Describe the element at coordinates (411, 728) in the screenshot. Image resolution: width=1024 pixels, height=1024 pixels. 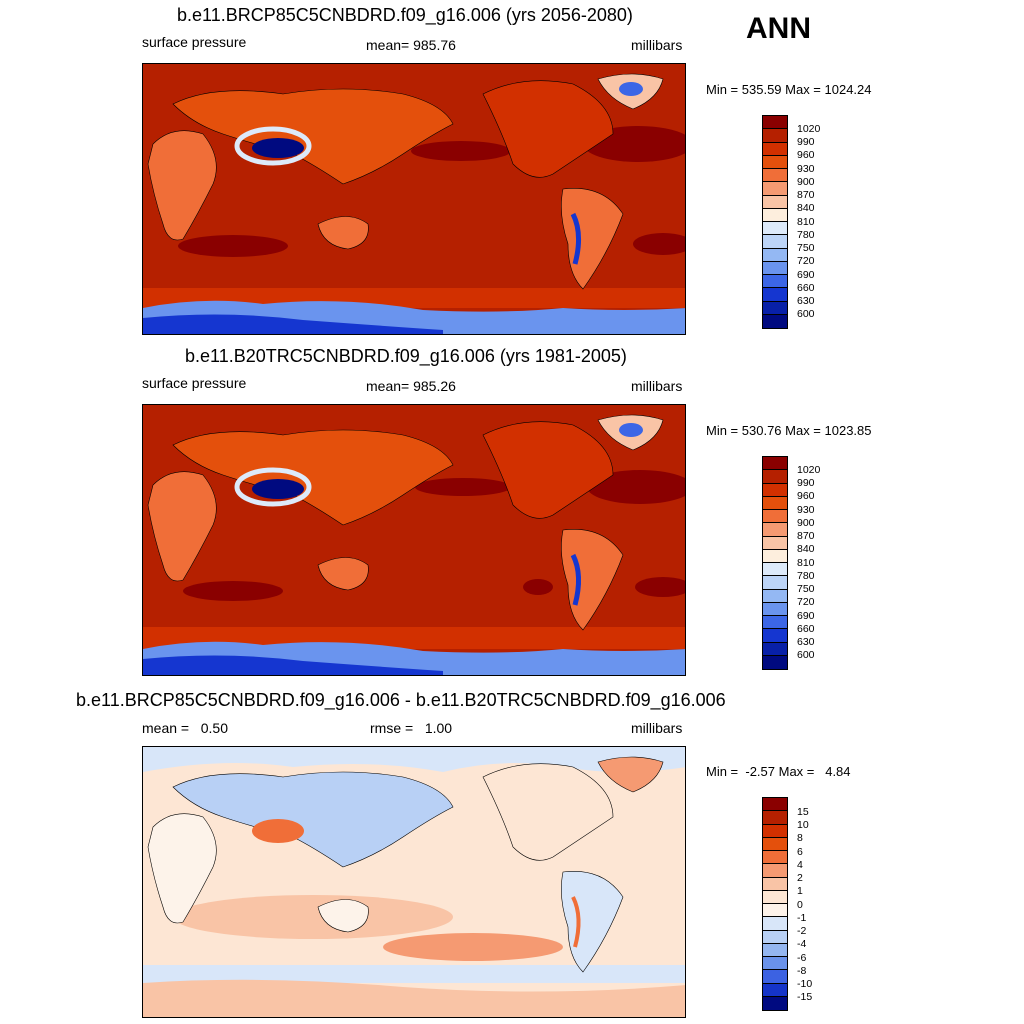
I see `panel3-rmse-label: rmse = 1.00` at that location.